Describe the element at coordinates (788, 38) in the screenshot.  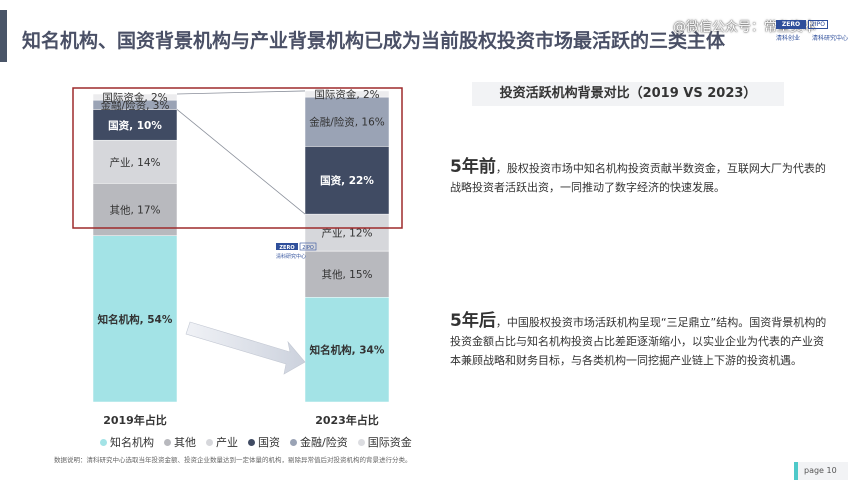
I see `logo-text-c: 清科创业` at that location.